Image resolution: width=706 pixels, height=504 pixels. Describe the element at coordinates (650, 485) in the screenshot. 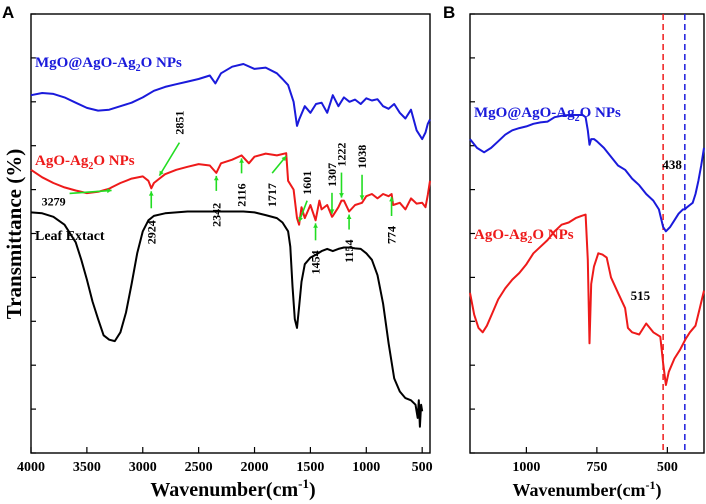

I see `panel-b-x-axis-label-sup: -1` at that location.